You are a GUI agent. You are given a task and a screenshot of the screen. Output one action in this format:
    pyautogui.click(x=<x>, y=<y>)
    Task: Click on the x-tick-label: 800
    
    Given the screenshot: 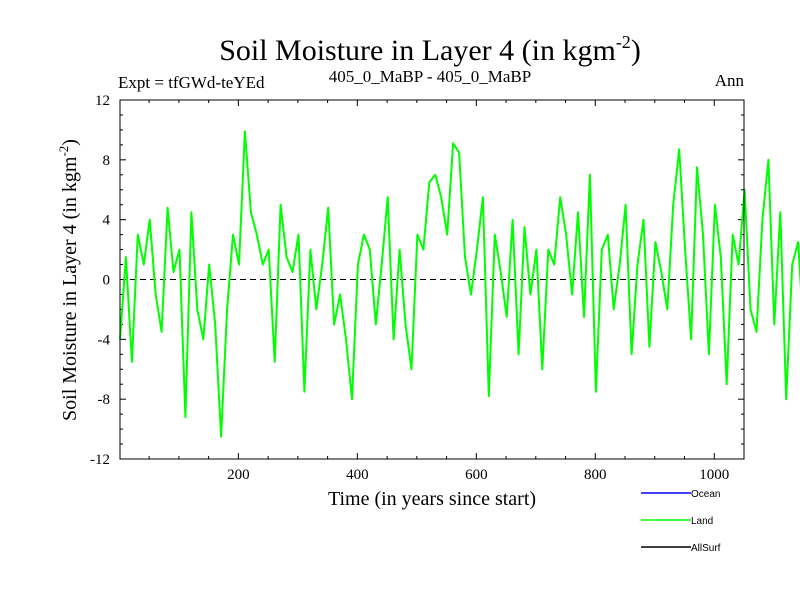 What is the action you would take?
    pyautogui.click(x=595, y=475)
    